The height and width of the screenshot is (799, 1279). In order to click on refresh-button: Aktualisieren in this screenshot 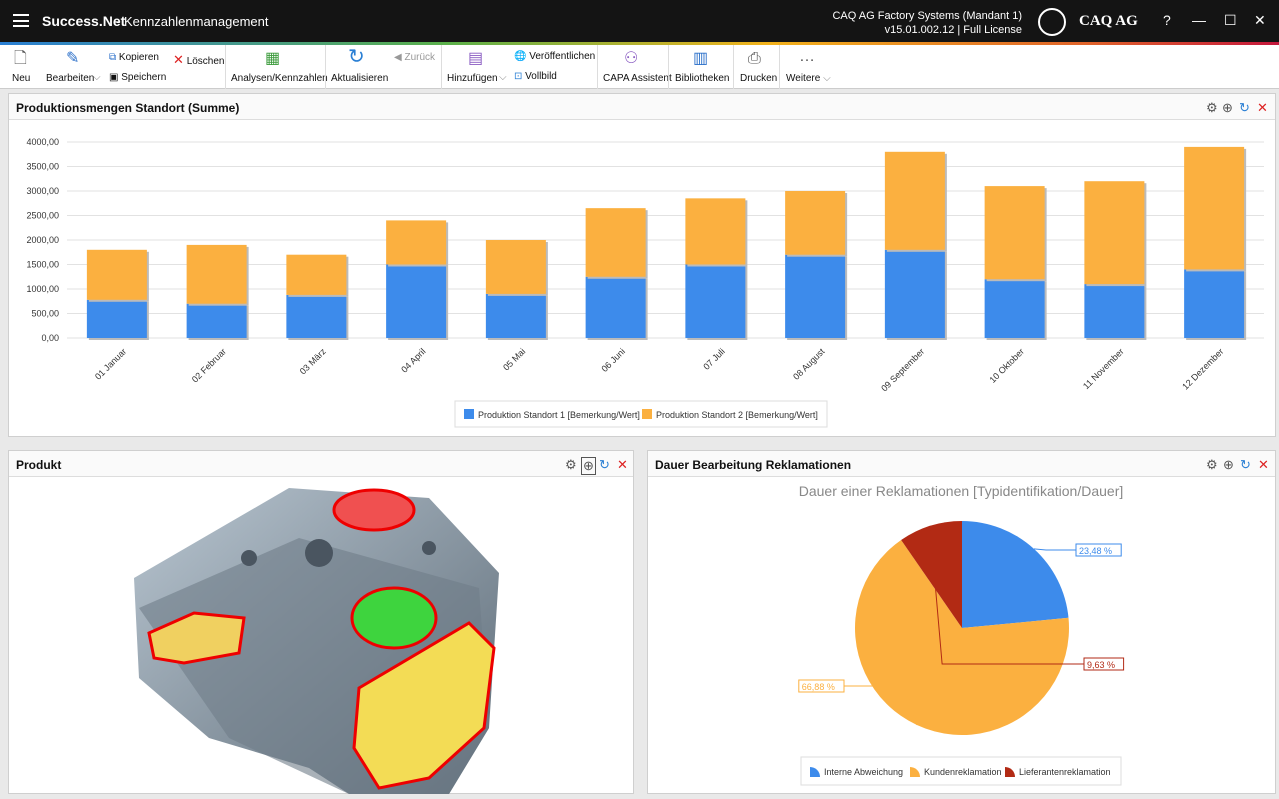, I will do `click(360, 78)`.